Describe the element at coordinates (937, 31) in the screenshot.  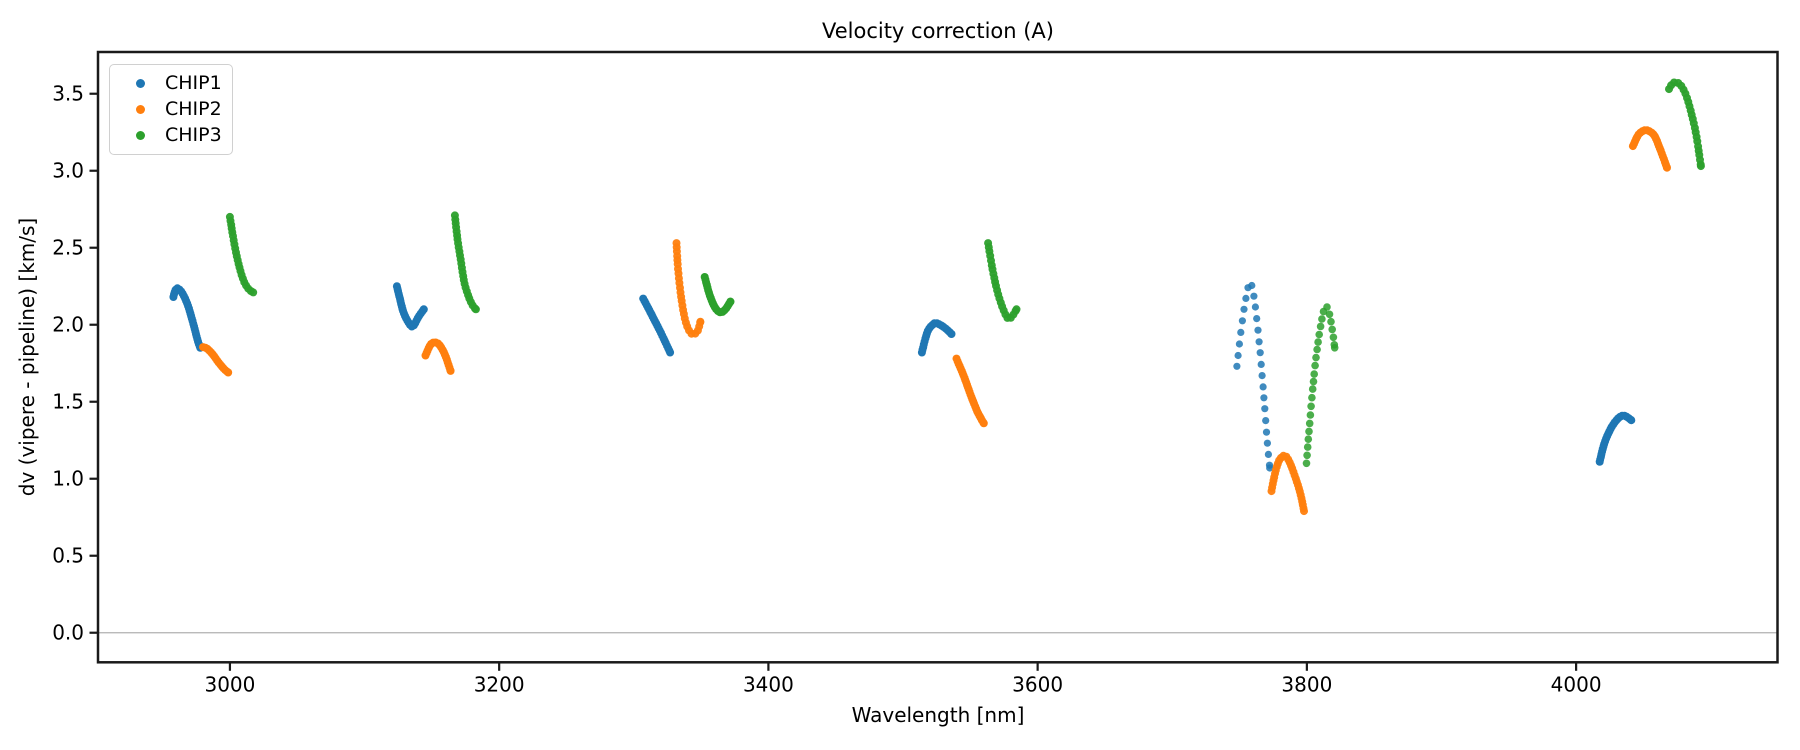
I see `page-title: Velocity correction (A)` at that location.